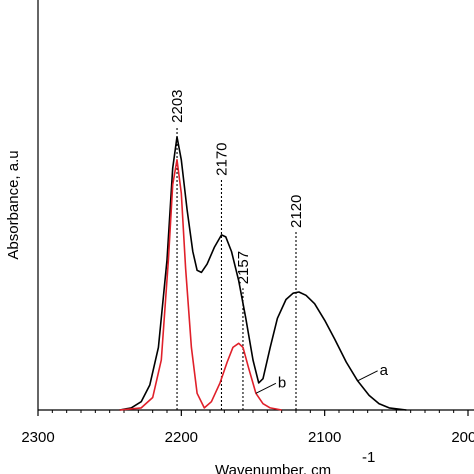 Image resolution: width=474 pixels, height=474 pixels. What do you see at coordinates (322, 378) in the screenshot?
I see `series-labels: ab` at bounding box center [322, 378].